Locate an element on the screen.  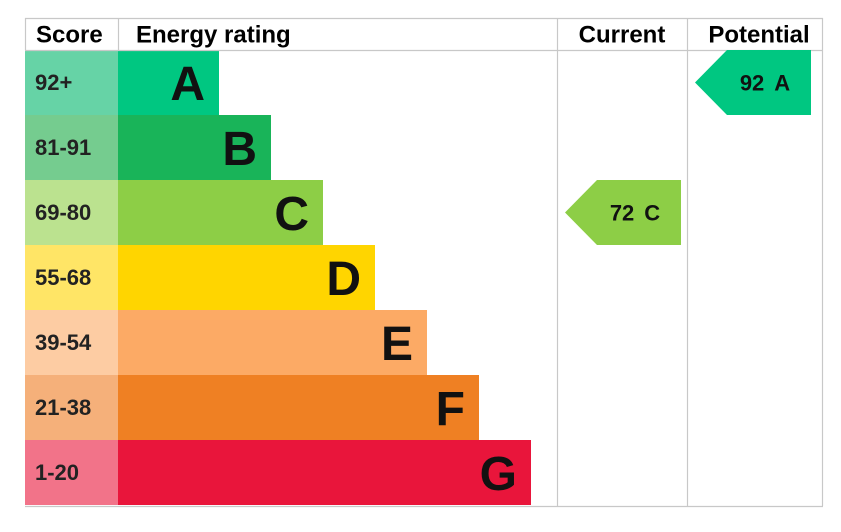
indicators: 72 C 92 A is located at coordinates (688, 147).